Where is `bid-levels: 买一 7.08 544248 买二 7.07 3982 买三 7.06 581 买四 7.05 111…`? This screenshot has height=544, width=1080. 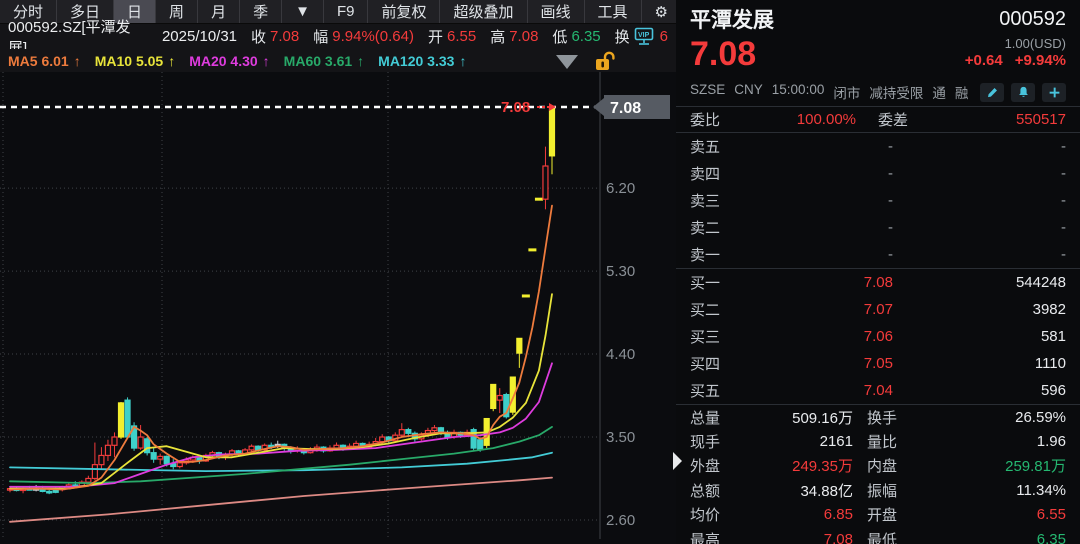
bid-levels: 买一 7.08 544248 买二 7.07 3982 买三 7.06 581 买四 7.05 111… is located at coordinates (878, 337).